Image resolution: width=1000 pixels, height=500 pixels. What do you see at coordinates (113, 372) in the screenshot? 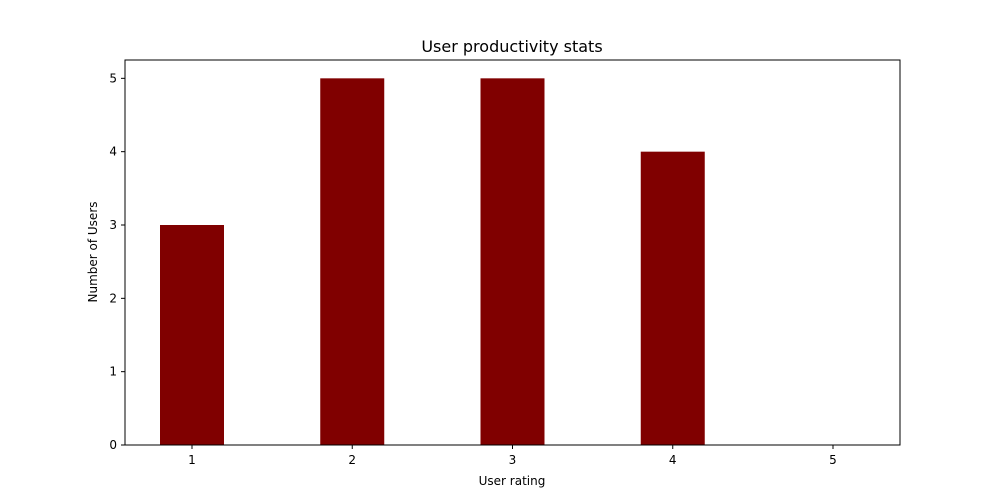
I see `y-tick-label-1: 1` at bounding box center [113, 372].